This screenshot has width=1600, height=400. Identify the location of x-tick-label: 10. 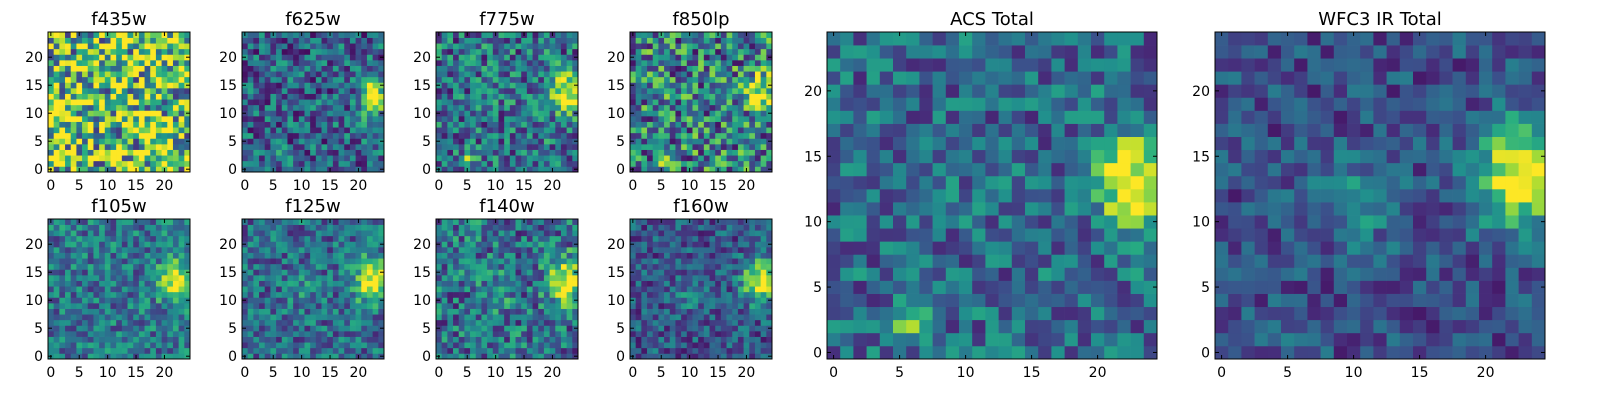
(302, 186).